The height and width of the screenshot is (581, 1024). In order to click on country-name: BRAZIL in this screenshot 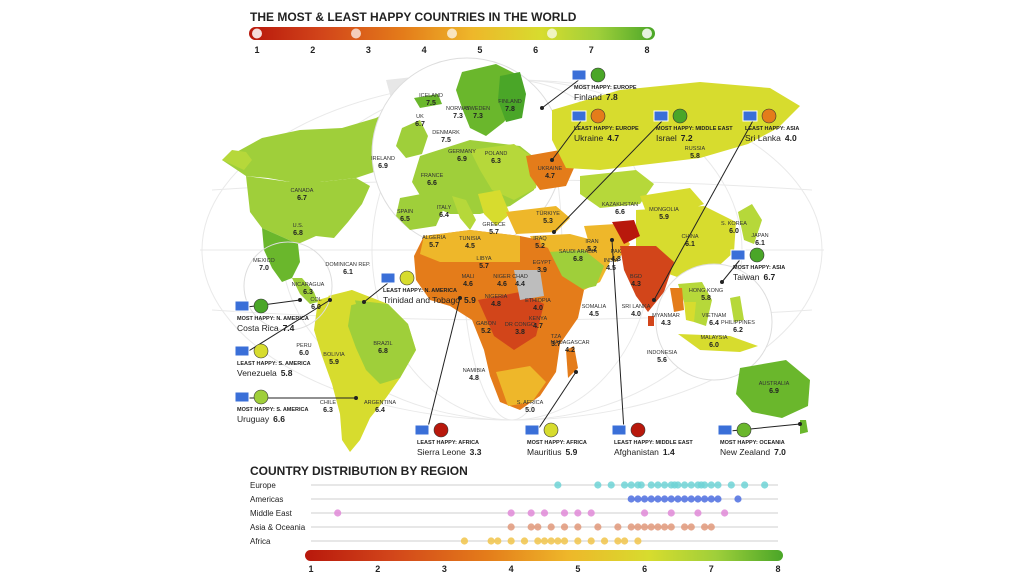, I will do `click(382, 344)`.